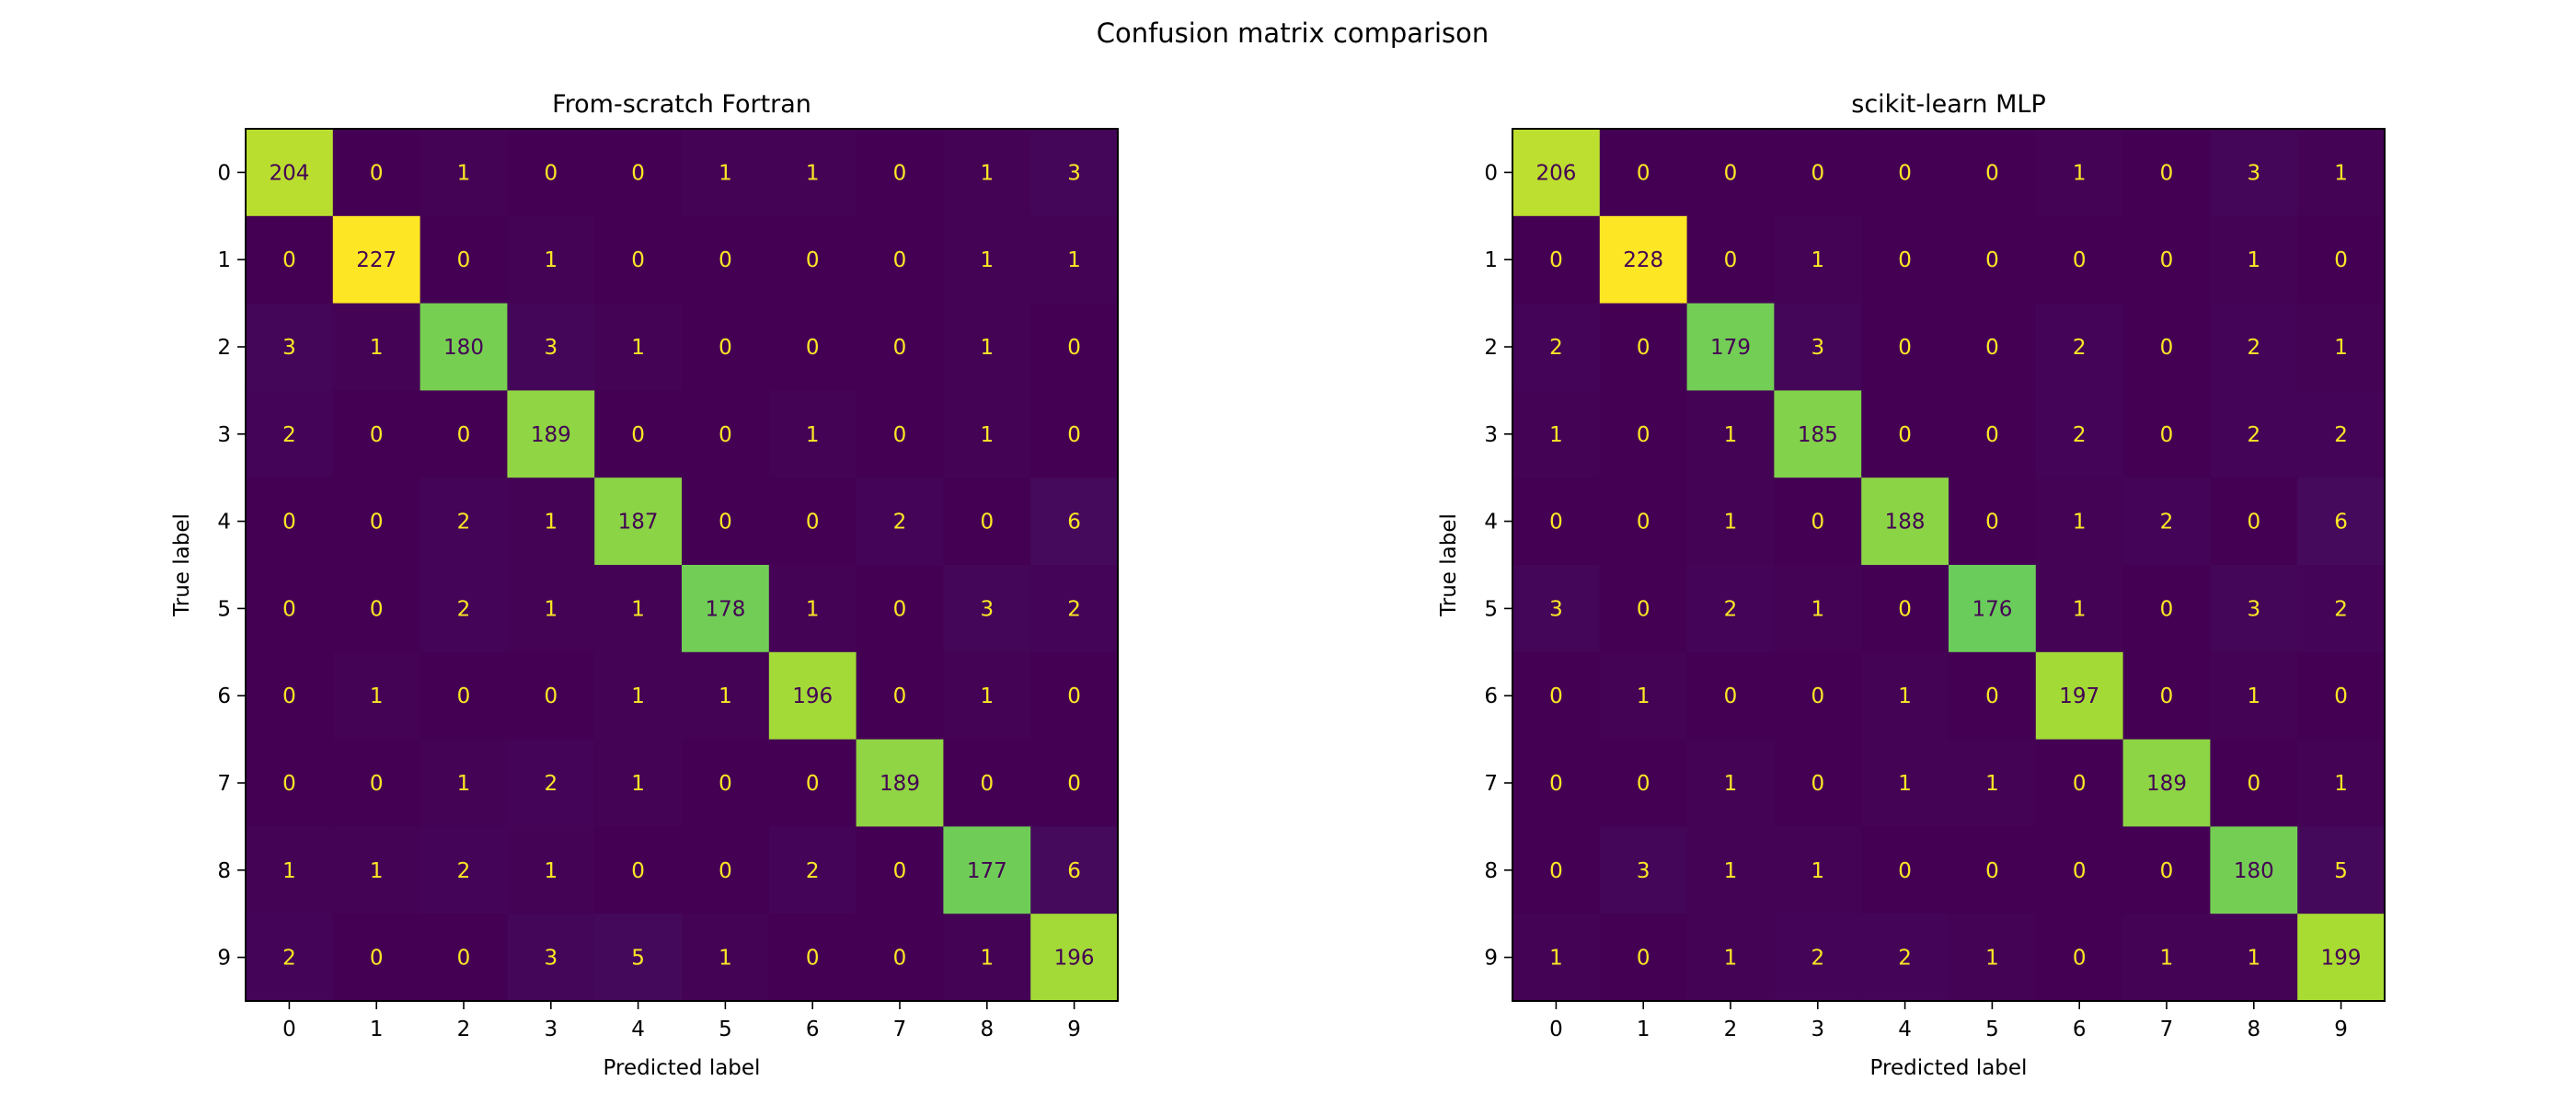  I want to click on x-tick-label: 1, so click(377, 1029).